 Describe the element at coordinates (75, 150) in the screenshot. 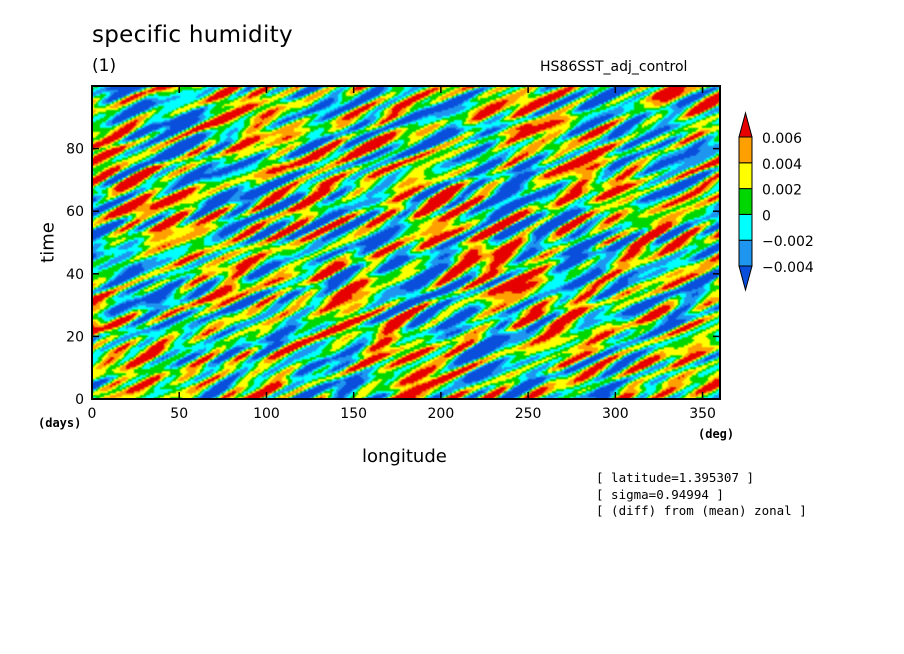

I see `y-tick-label-80: 80` at that location.